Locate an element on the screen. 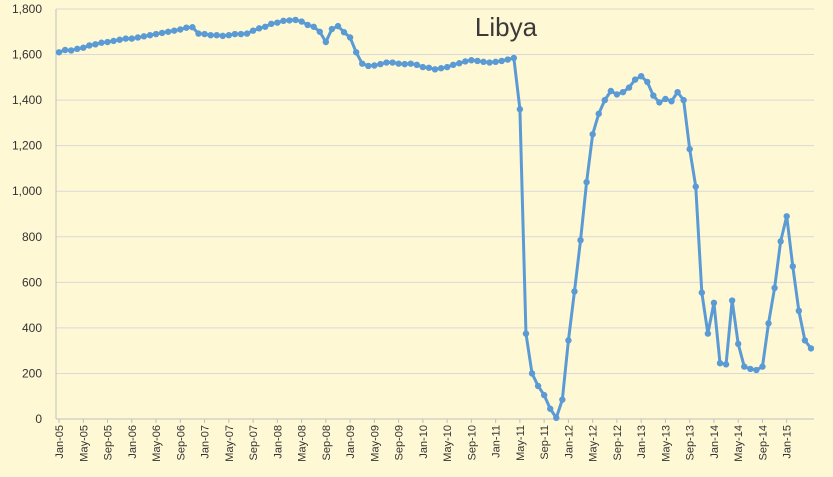  y-tick-label: 200 is located at coordinates (32, 373).